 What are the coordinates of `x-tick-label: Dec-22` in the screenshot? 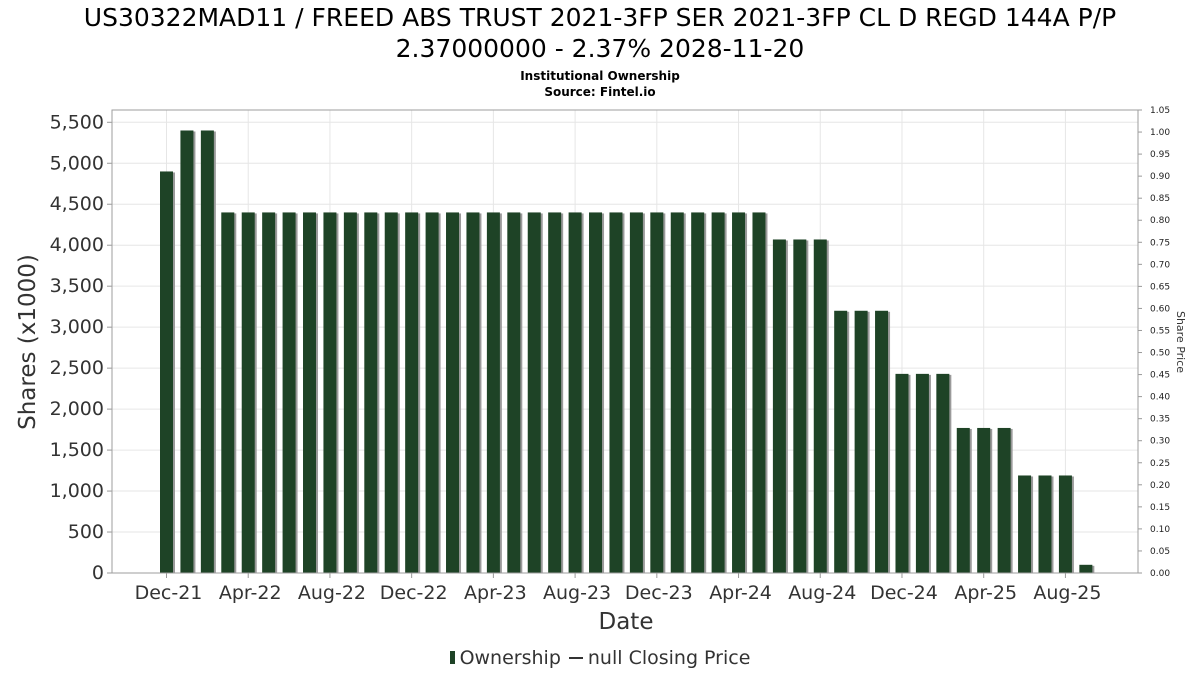 It's located at (414, 593).